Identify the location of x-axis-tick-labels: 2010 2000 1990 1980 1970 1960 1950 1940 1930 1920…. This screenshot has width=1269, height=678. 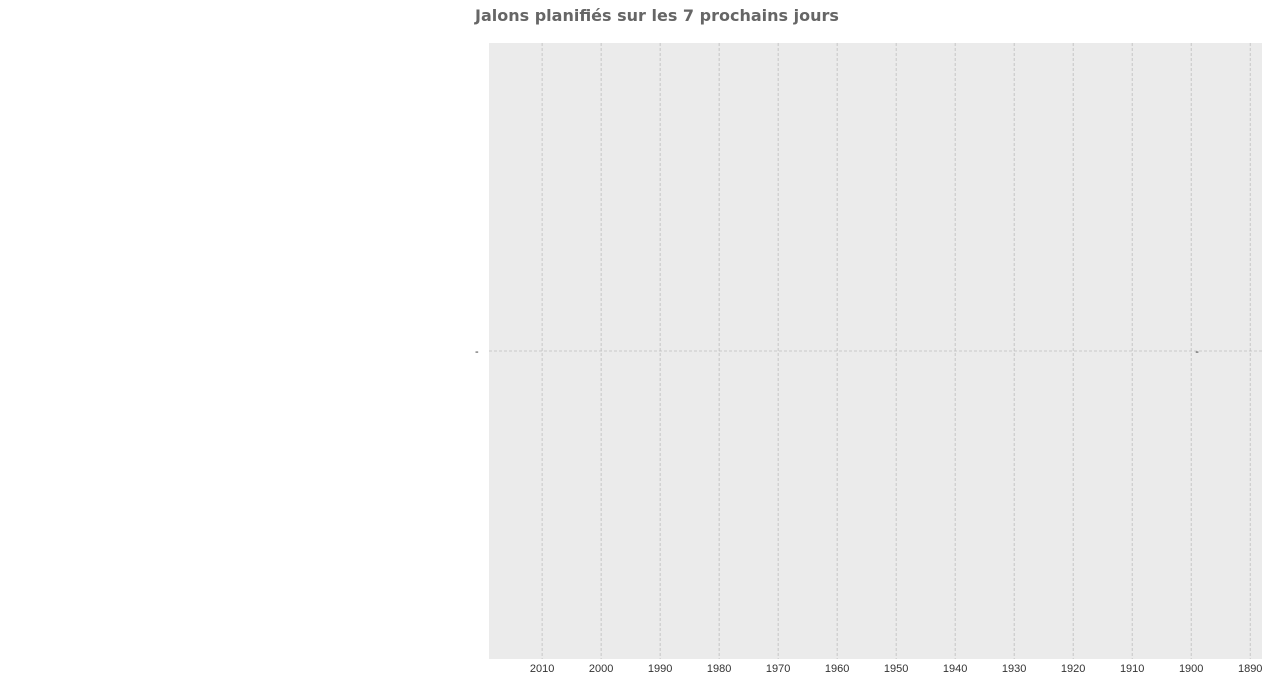
(896, 669).